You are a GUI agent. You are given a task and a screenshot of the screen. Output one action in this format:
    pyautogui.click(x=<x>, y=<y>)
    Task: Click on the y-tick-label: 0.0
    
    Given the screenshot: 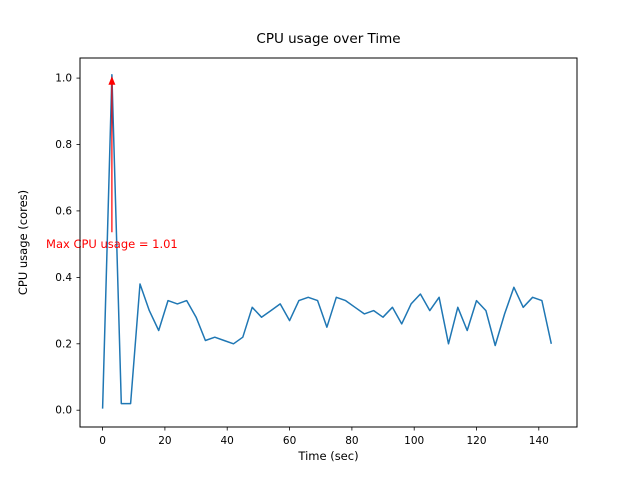 What is the action you would take?
    pyautogui.click(x=63, y=411)
    